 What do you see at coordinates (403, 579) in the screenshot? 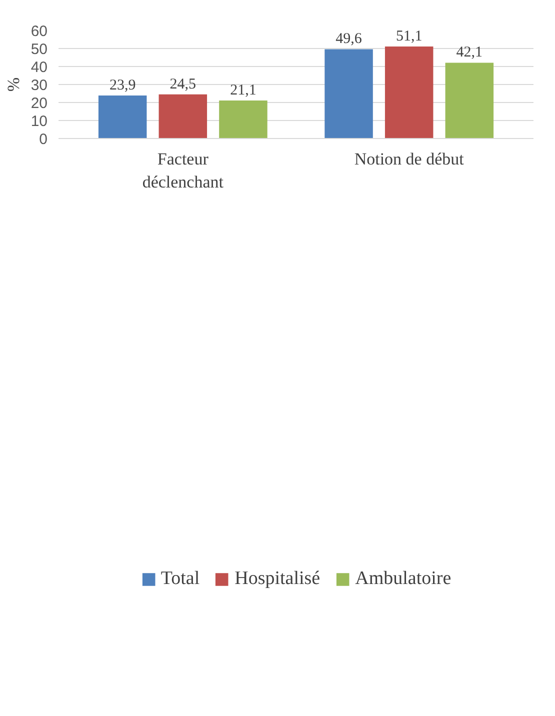
I see `legend-label: Ambulatoire` at bounding box center [403, 579].